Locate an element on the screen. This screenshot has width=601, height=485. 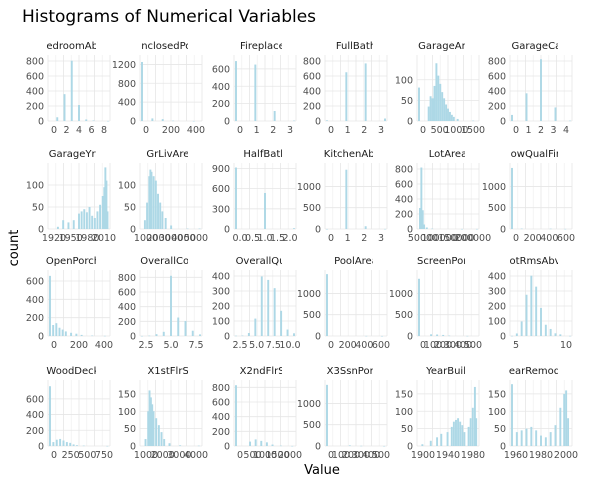
x-tick-label: 1960 is located at coordinates (516, 455).